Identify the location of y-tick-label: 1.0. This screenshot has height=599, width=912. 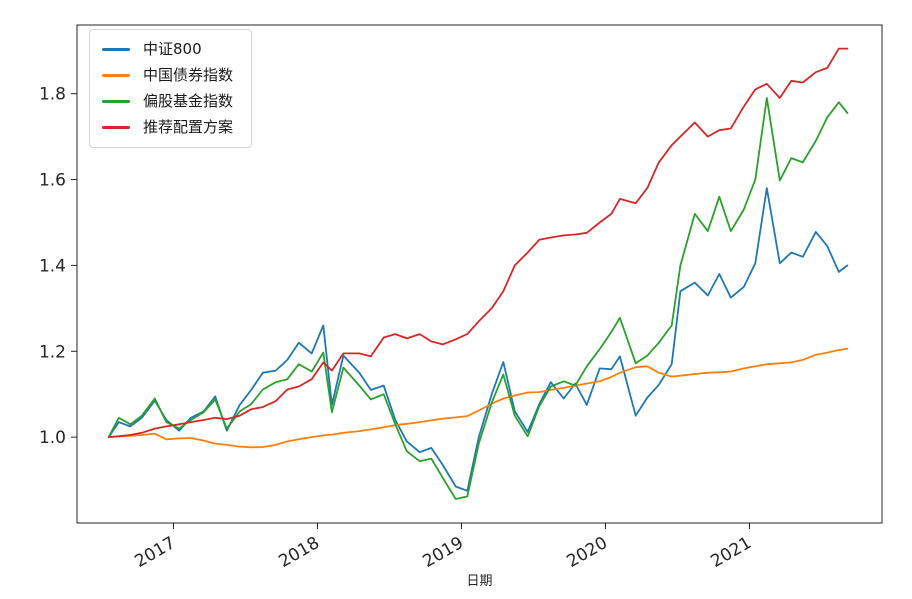
(52, 438).